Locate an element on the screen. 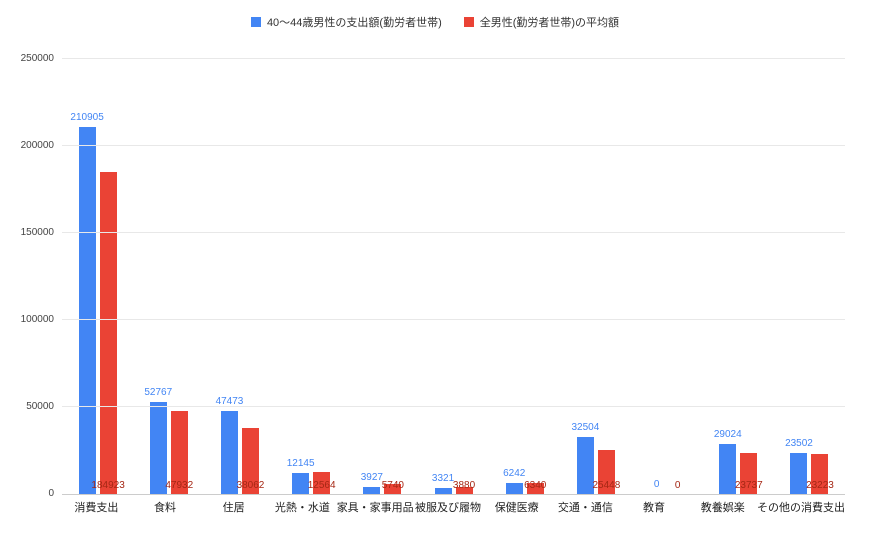  bar-group: 32504 25448 is located at coordinates (595, 276).